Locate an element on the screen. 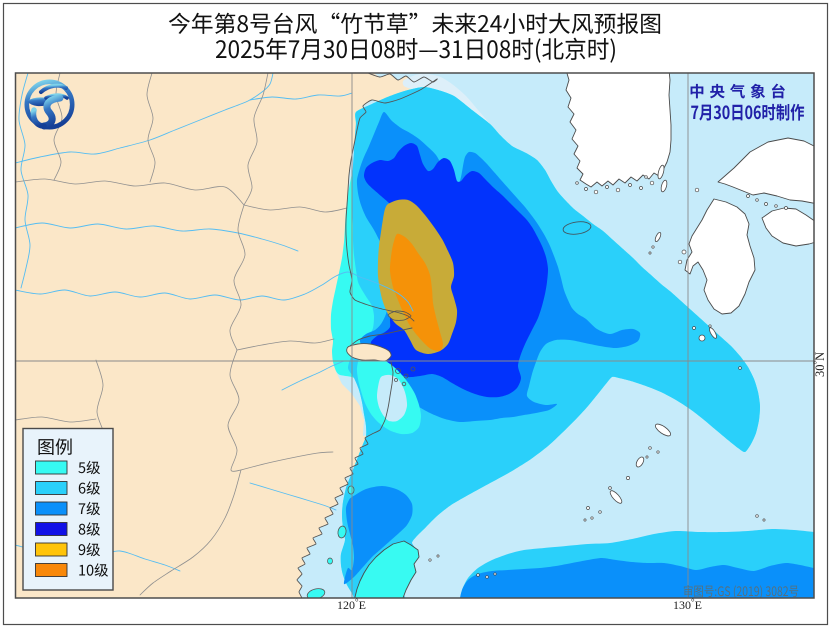 This screenshot has width=831, height=636. svg-text: 130°E is located at coordinates (687, 604).